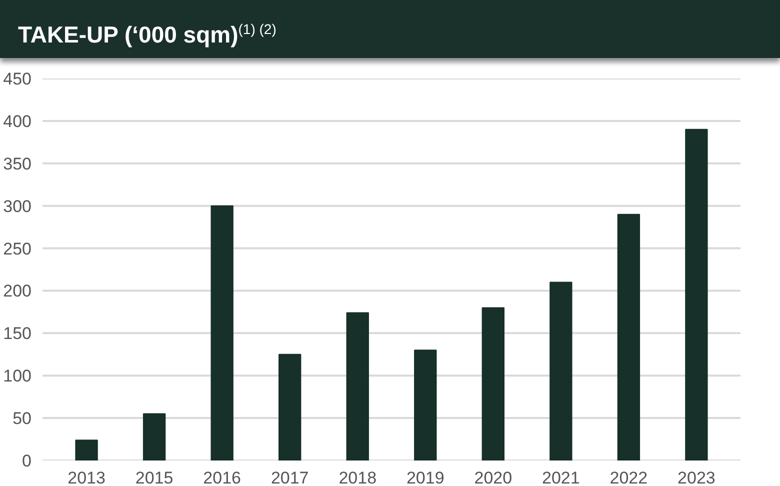 The width and height of the screenshot is (780, 486). What do you see at coordinates (17, 164) in the screenshot?
I see `y-tick-label: 350` at bounding box center [17, 164].